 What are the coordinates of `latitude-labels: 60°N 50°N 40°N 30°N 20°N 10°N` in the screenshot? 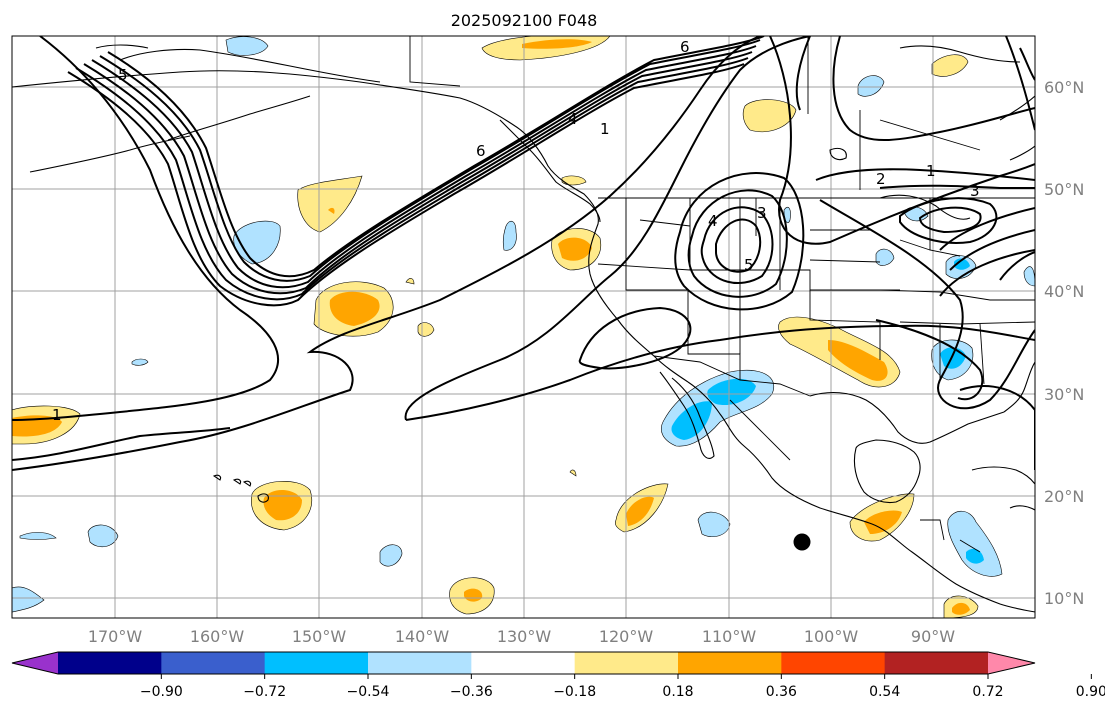 It's located at (1064, 343).